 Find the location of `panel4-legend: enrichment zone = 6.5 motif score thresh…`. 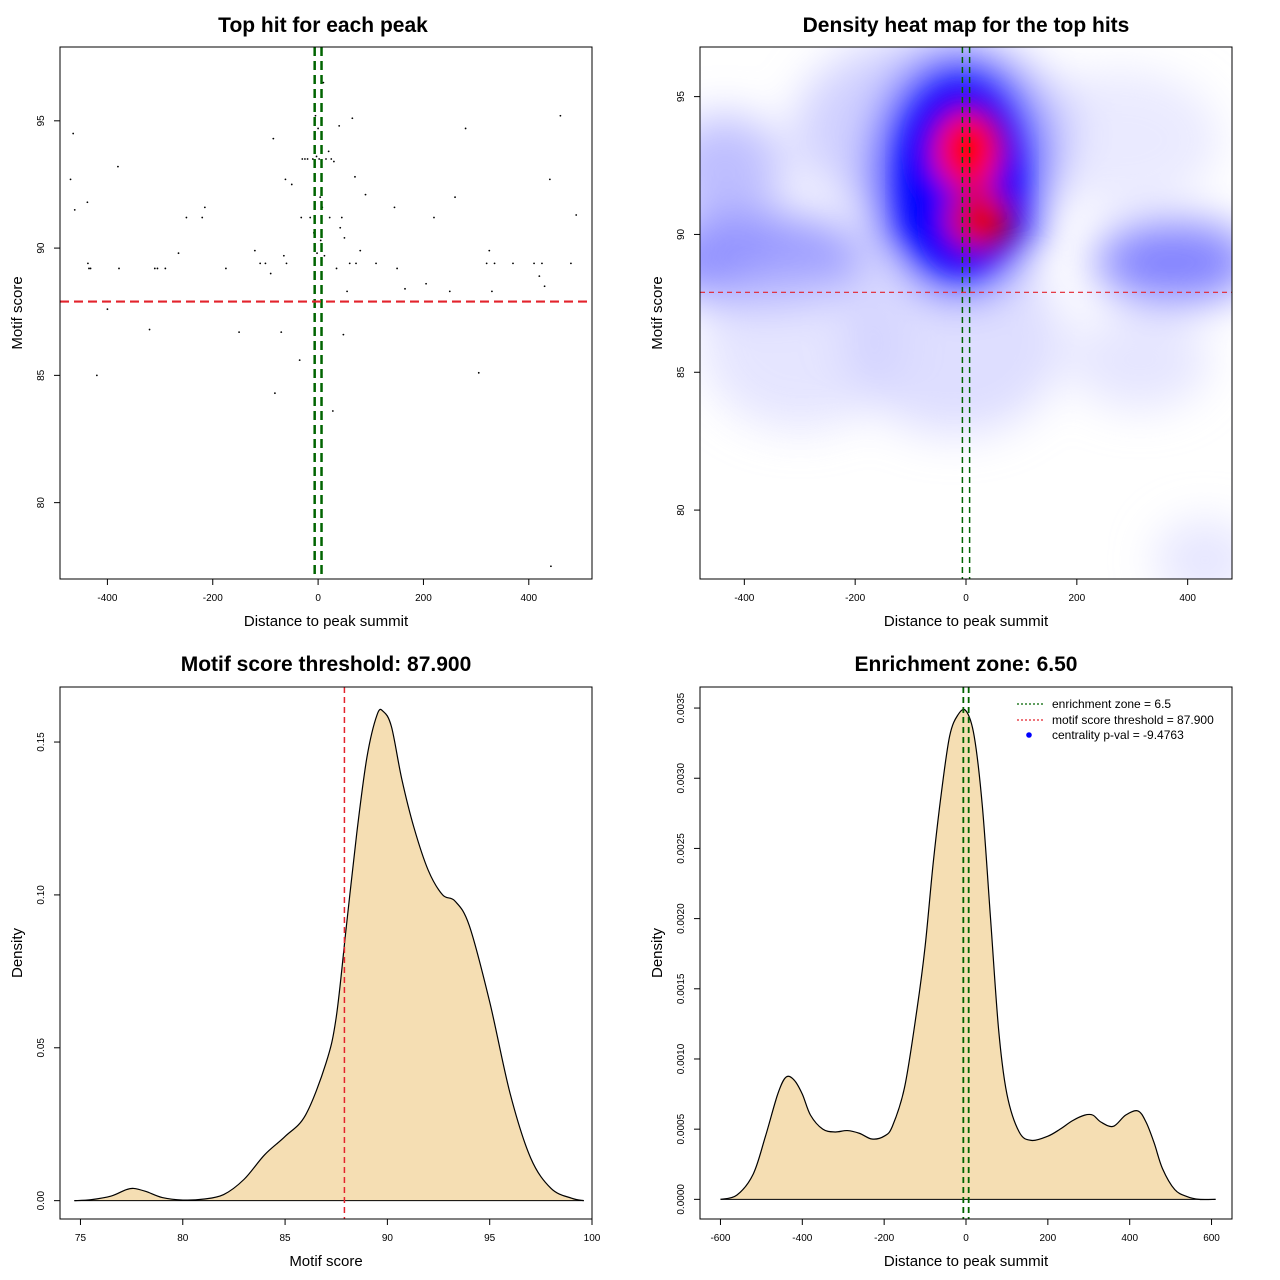

panel4-legend: enrichment zone = 6.5 motif score thresh… is located at coordinates (1115, 719).